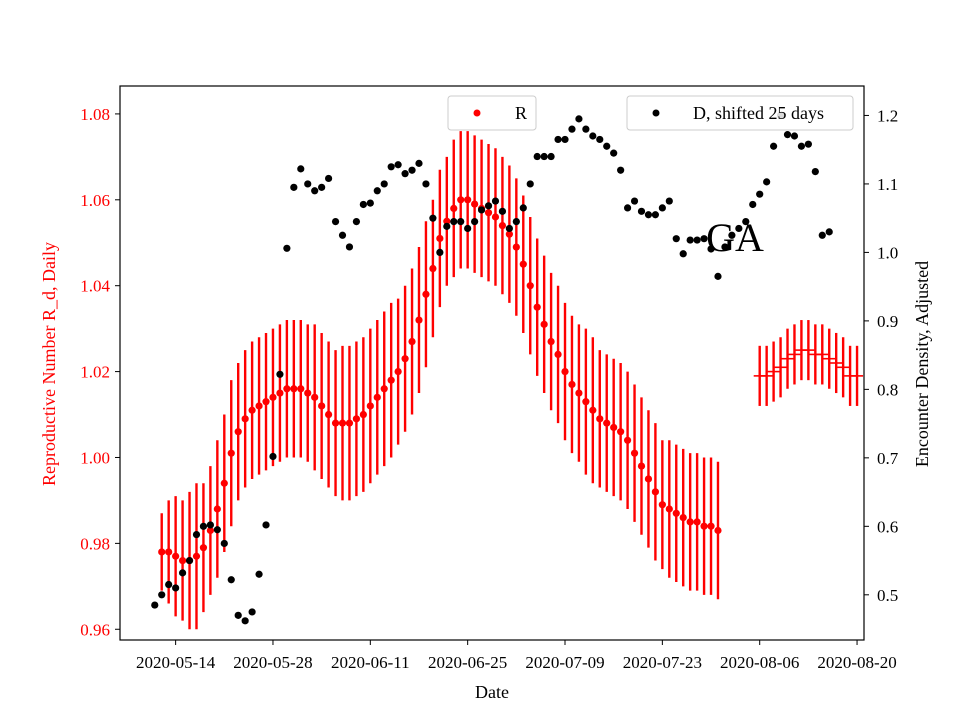  What do you see at coordinates (467, 662) in the screenshot?
I see `x-tick-label: 2020-06-25` at bounding box center [467, 662].